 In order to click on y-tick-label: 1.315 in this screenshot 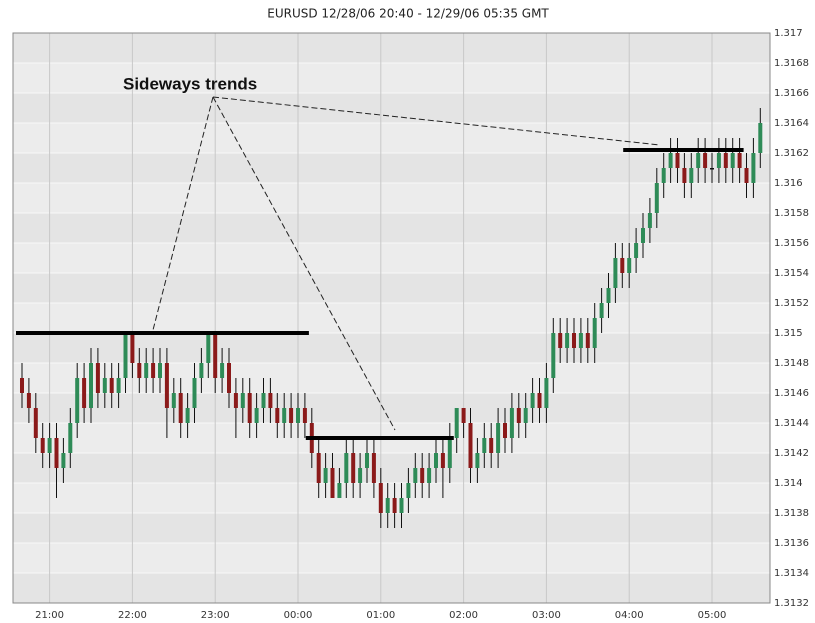, I will do `click(788, 333)`.